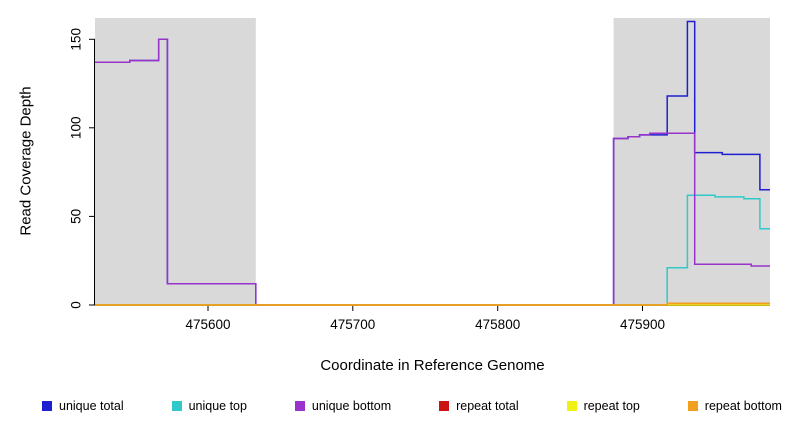  What do you see at coordinates (351, 406) in the screenshot?
I see `legend-label: unique bottom` at bounding box center [351, 406].